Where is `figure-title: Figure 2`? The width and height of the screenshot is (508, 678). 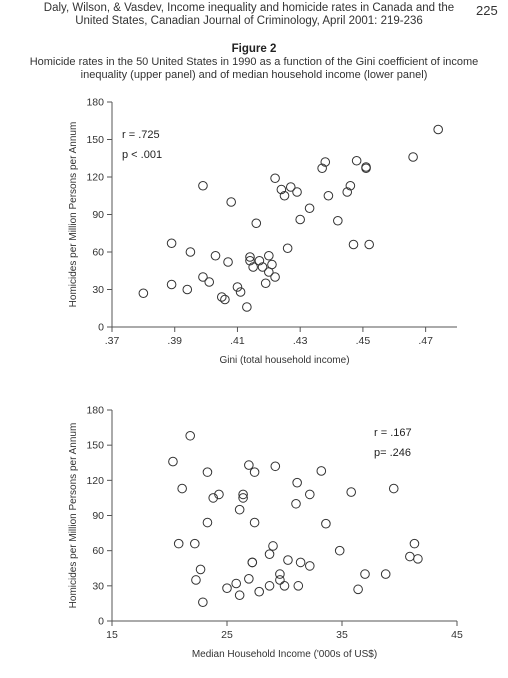 figure-title: Figure 2 is located at coordinates (254, 49).